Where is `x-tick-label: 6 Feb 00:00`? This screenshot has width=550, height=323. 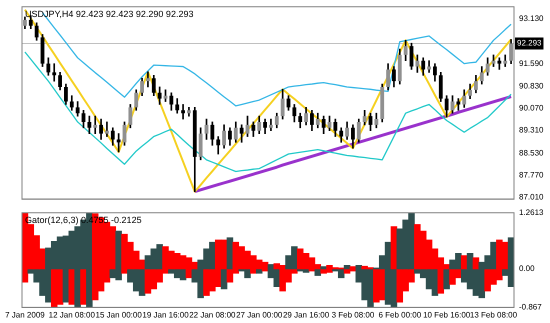 x-tick-label: 6 Feb 00:00 is located at coordinates (400, 315).